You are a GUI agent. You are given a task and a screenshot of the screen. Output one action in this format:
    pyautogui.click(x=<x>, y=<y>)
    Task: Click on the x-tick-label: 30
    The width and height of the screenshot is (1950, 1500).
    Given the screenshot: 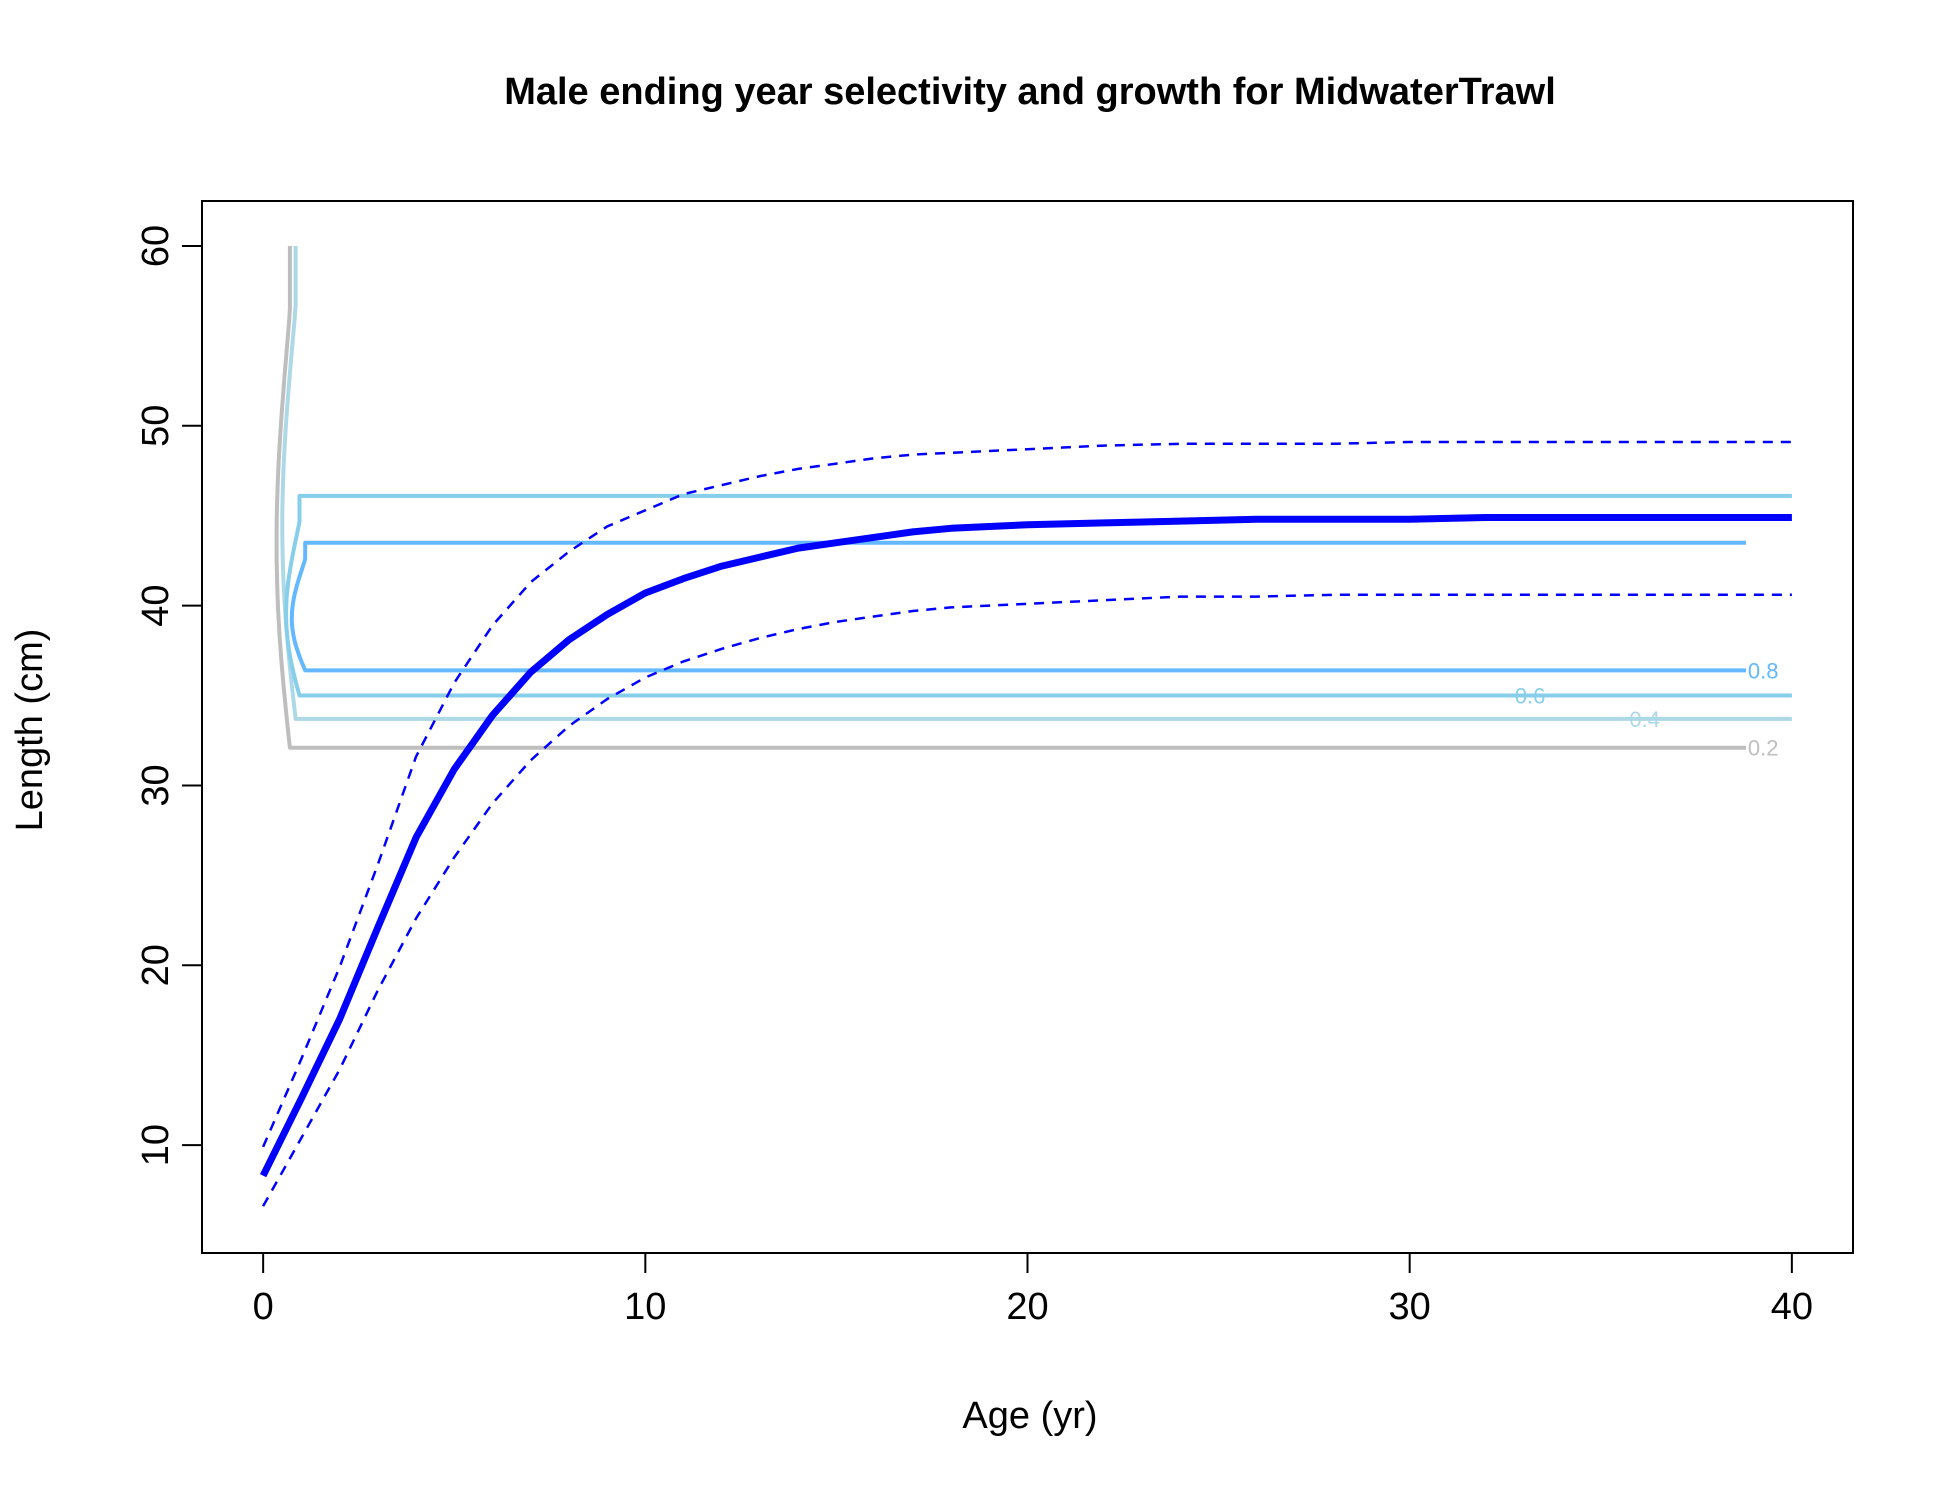 What is the action you would take?
    pyautogui.click(x=1410, y=1307)
    